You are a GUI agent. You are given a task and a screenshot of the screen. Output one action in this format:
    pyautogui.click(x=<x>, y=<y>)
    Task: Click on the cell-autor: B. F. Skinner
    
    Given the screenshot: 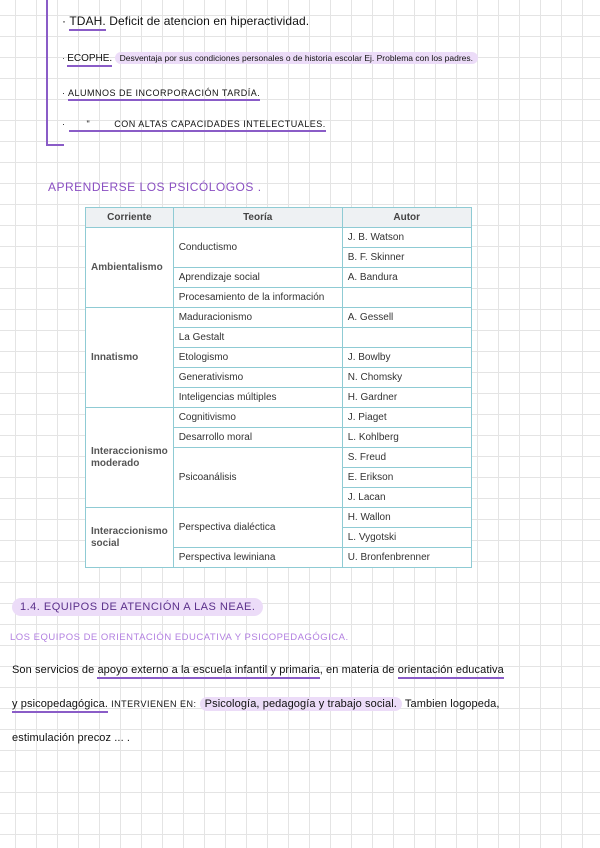 What is the action you would take?
    pyautogui.click(x=406, y=257)
    